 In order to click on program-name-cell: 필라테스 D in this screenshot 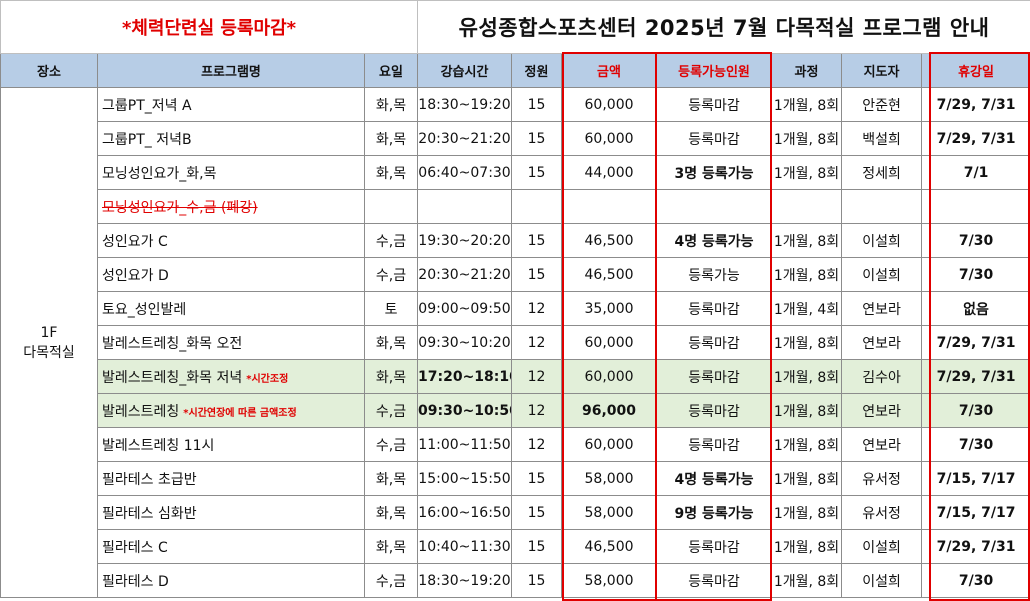, I will do `click(231, 581)`.